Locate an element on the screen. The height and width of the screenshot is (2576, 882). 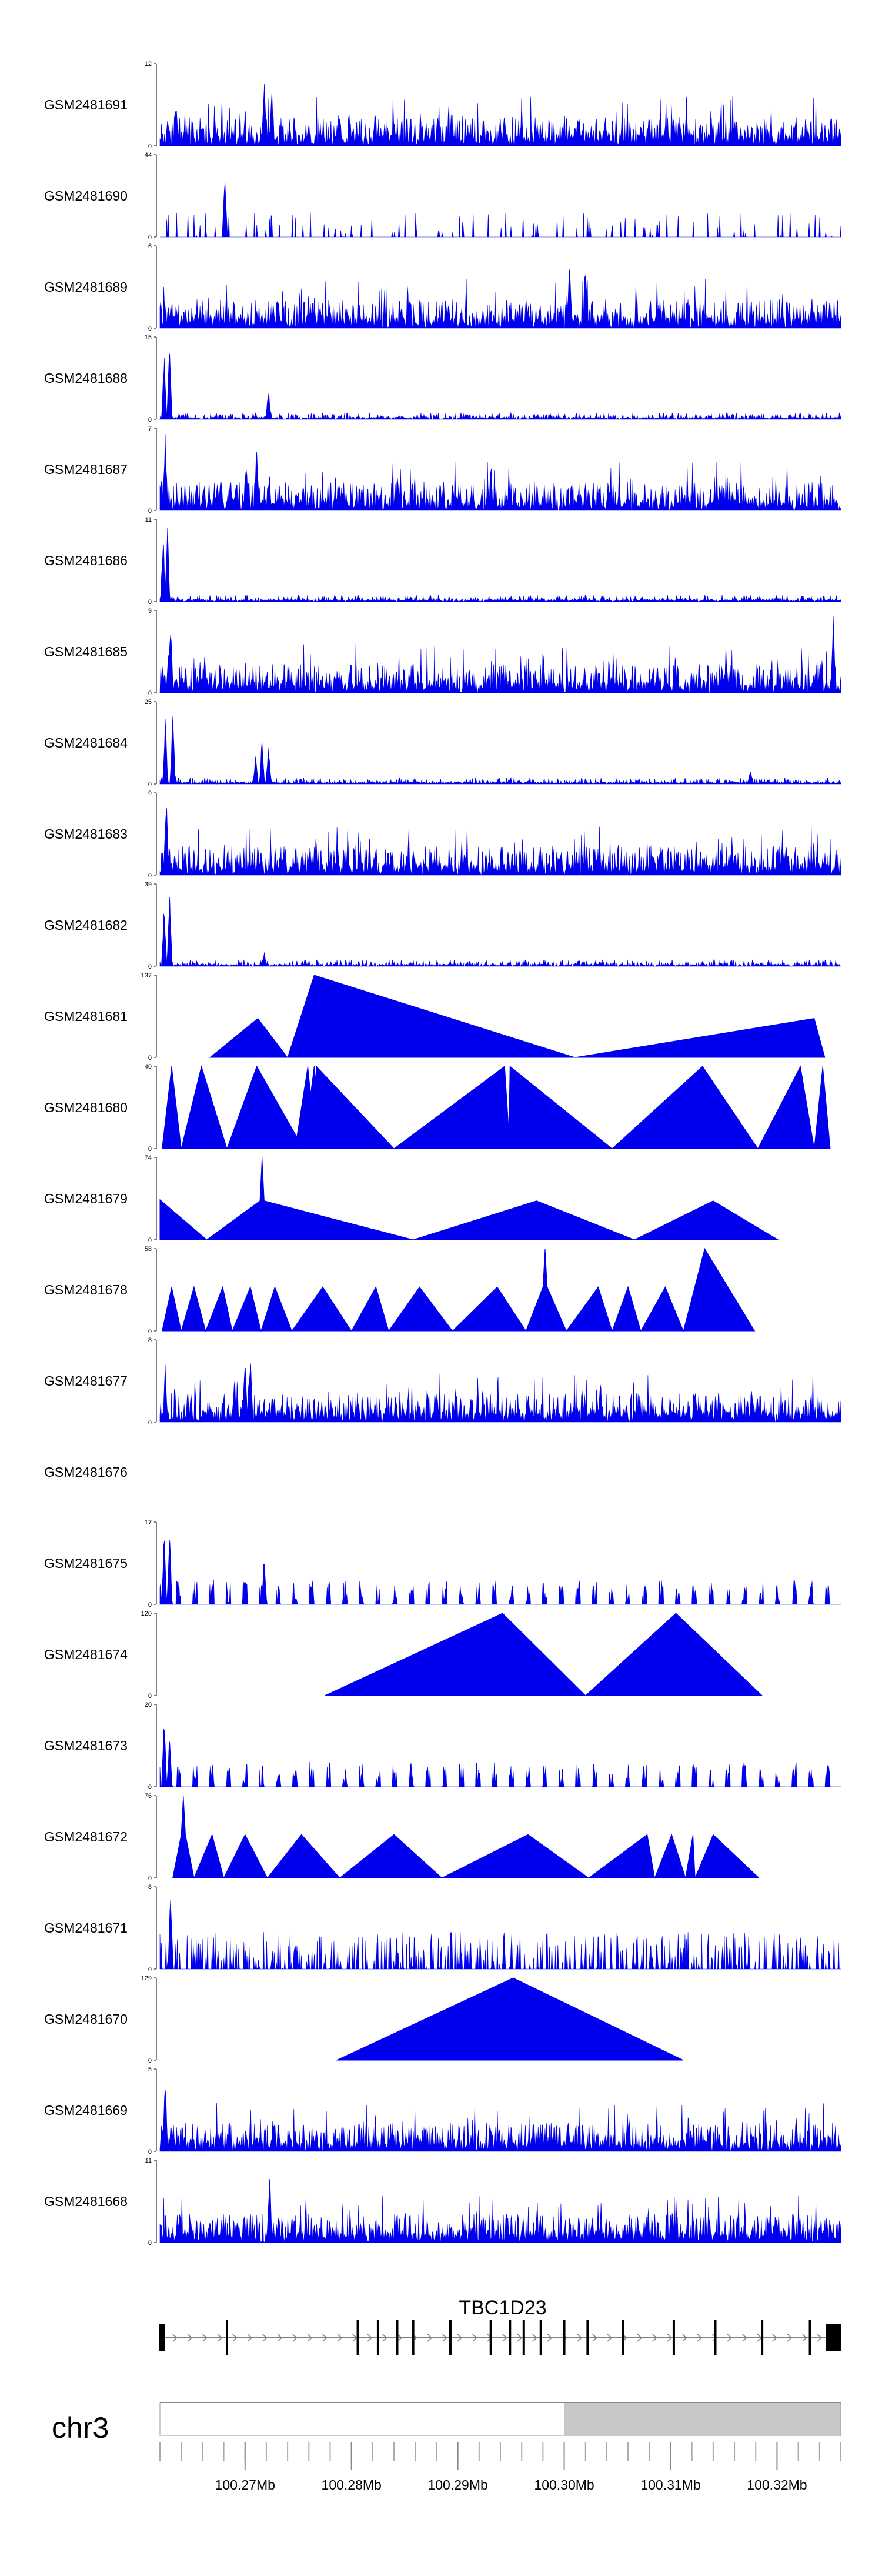
y-tick-label-max: 15 is located at coordinates (148, 337).